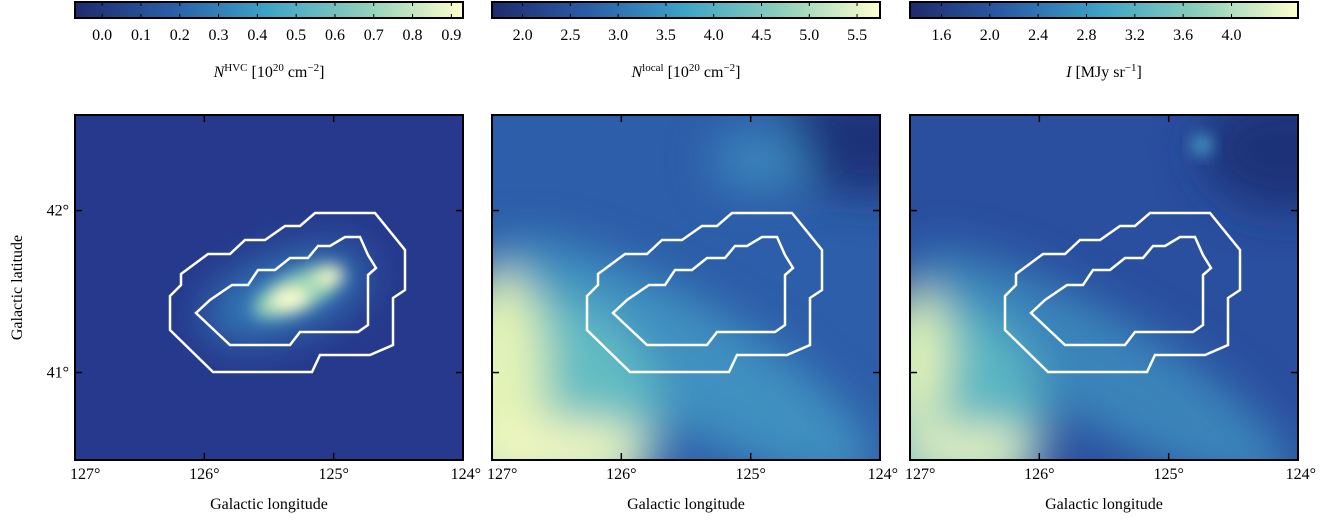  I want to click on colorbar-tick-label: 0.9, so click(451, 35).